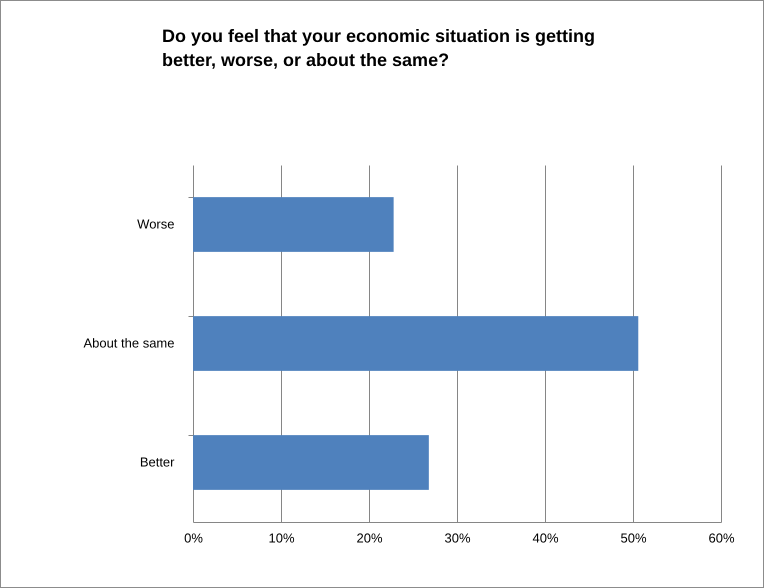 The width and height of the screenshot is (764, 588). What do you see at coordinates (721, 538) in the screenshot?
I see `x-tick-label: 60%` at bounding box center [721, 538].